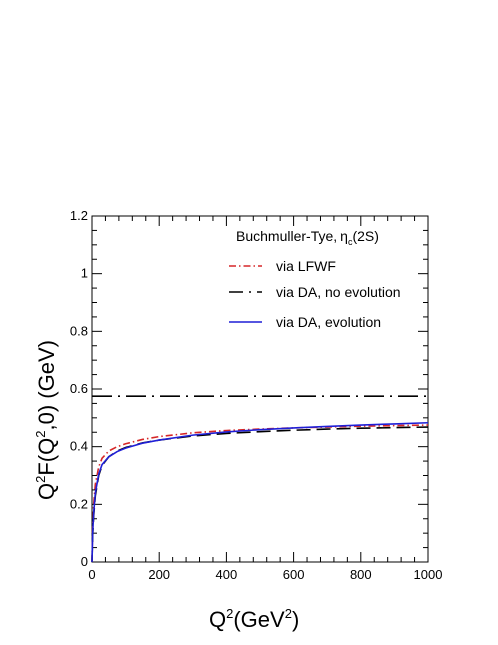  I want to click on y-tick-label: 0, so click(84, 561).